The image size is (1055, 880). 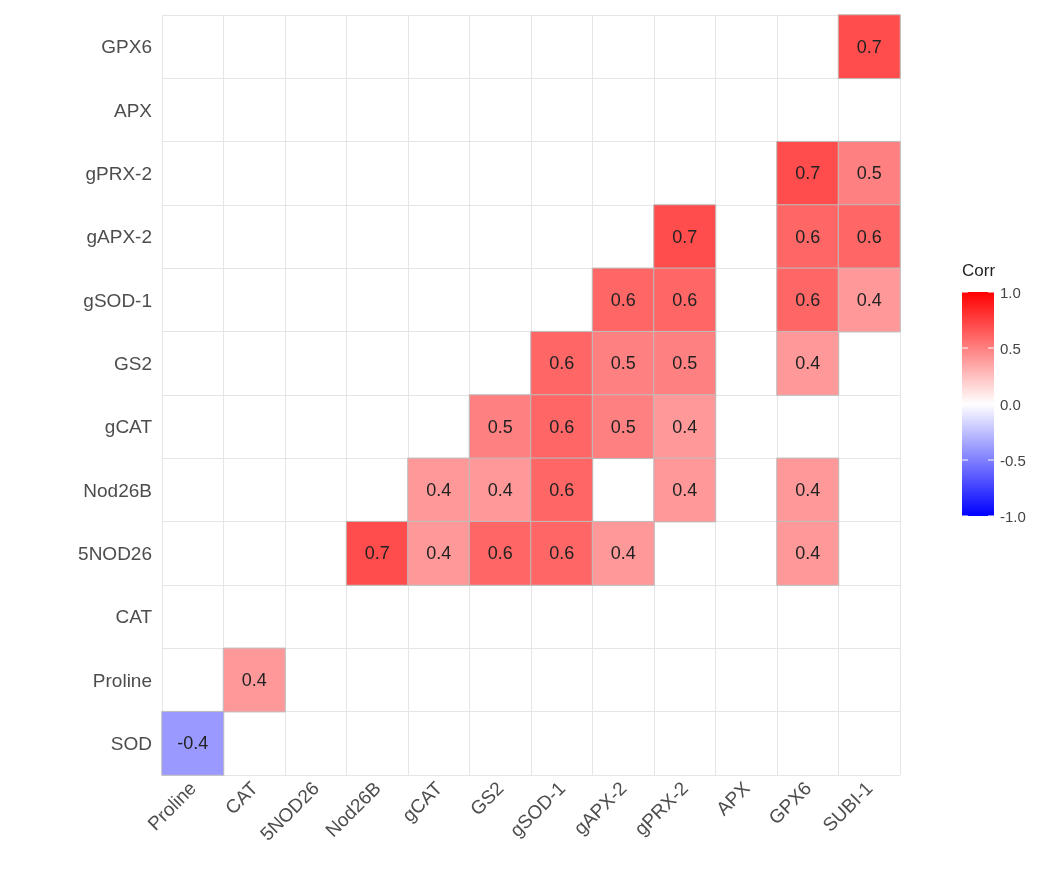 What do you see at coordinates (1010, 292) in the screenshot?
I see `color-bar-label: 1.0` at bounding box center [1010, 292].